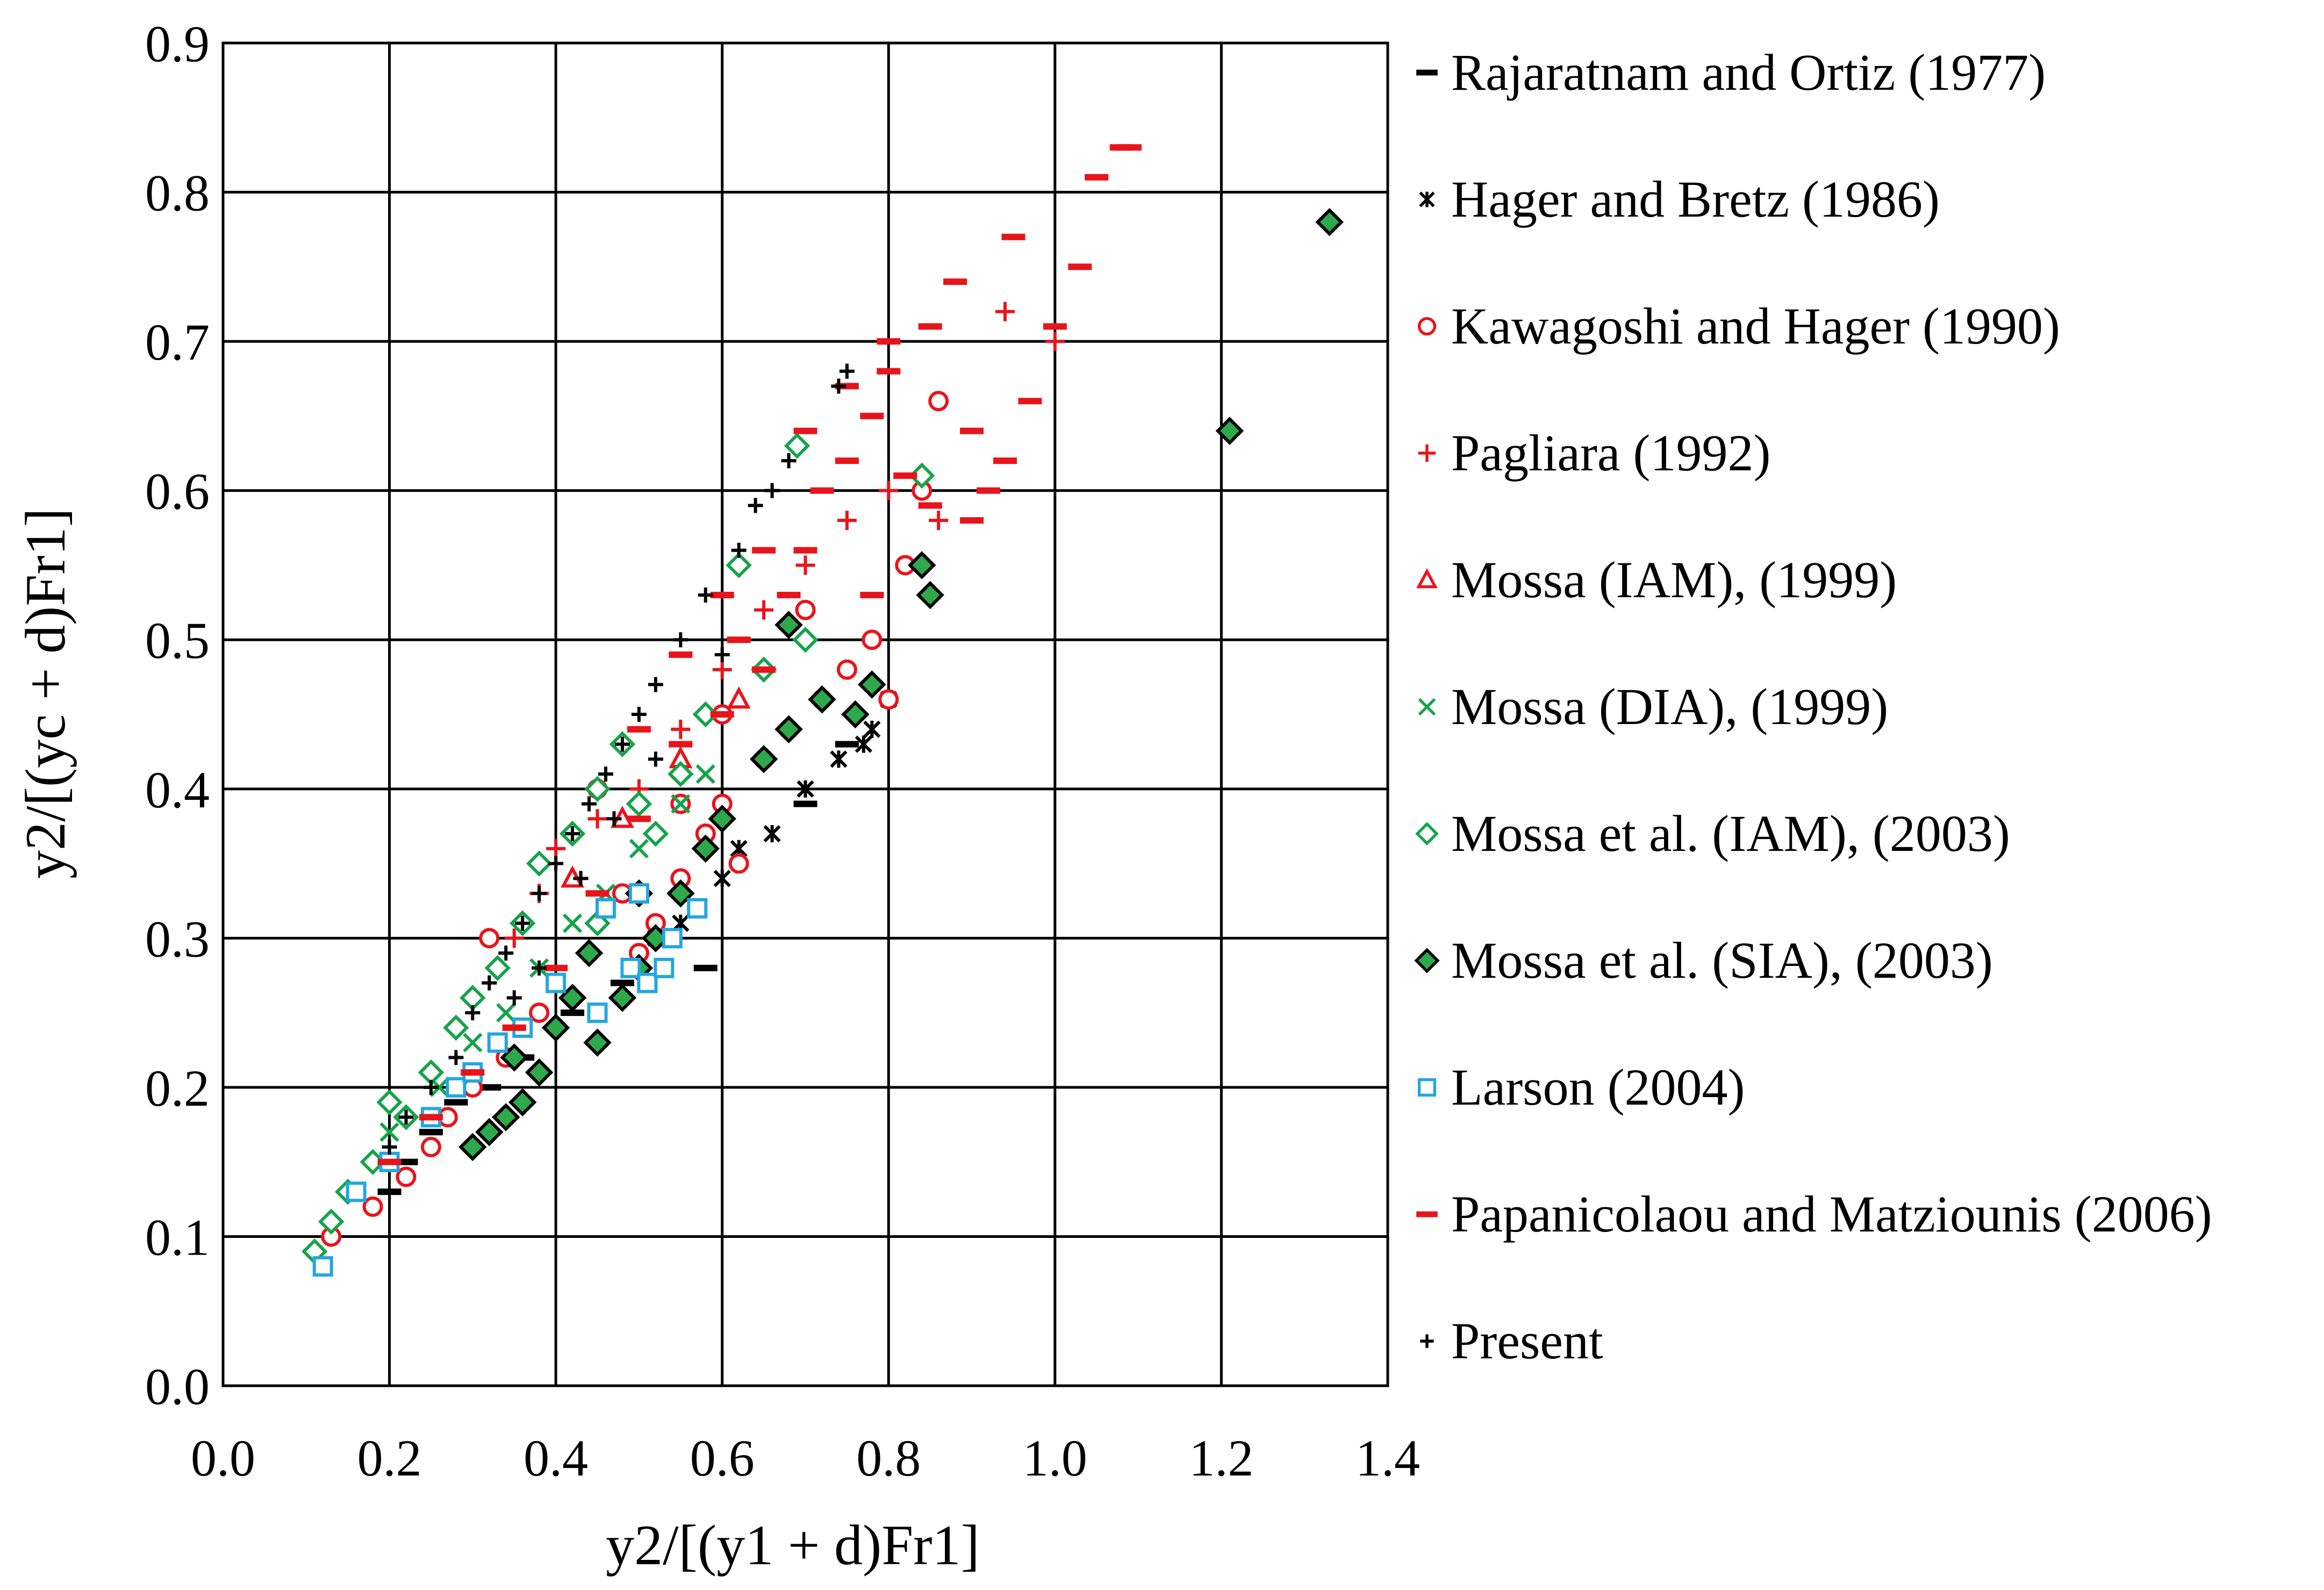 The image size is (2324, 1590). Describe the element at coordinates (177, 1237) in the screenshot. I see `y-tick-label: 0.1` at that location.